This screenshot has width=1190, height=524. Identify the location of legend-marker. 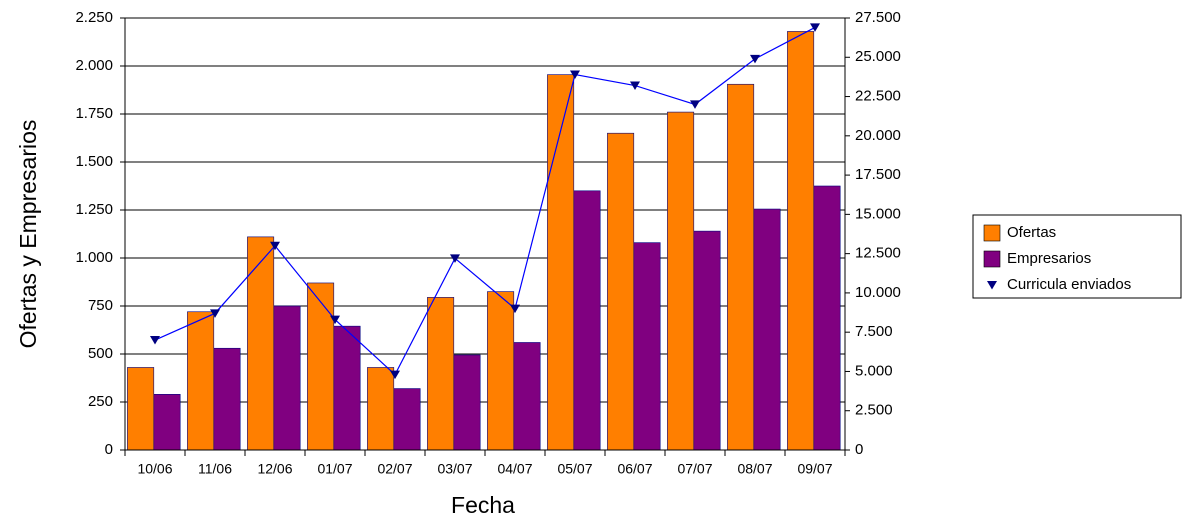
(992, 285).